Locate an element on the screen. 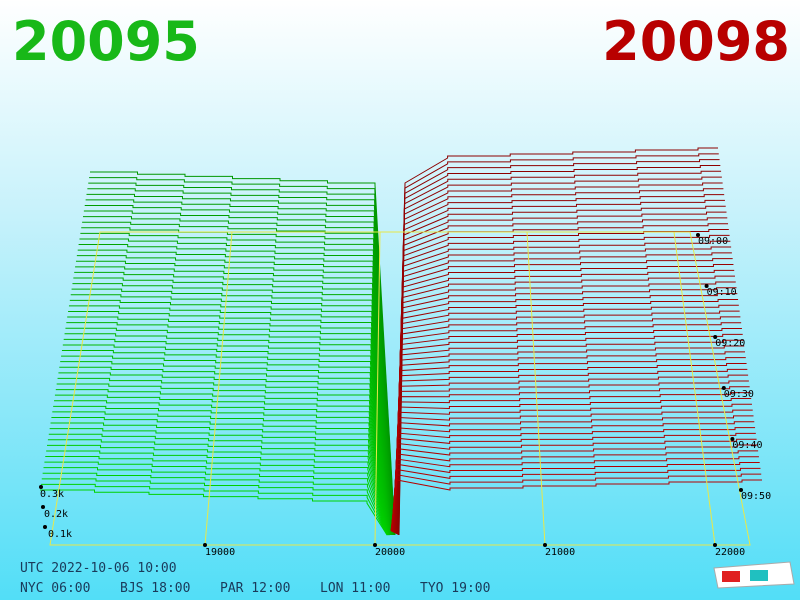  price-label: 19000 is located at coordinates (220, 552).